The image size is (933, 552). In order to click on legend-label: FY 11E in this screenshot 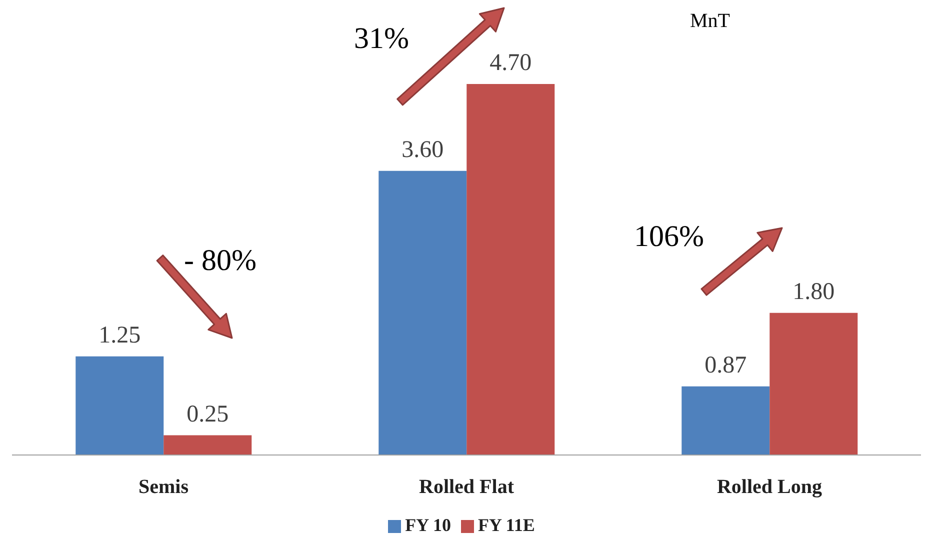, I will do `click(506, 525)`.